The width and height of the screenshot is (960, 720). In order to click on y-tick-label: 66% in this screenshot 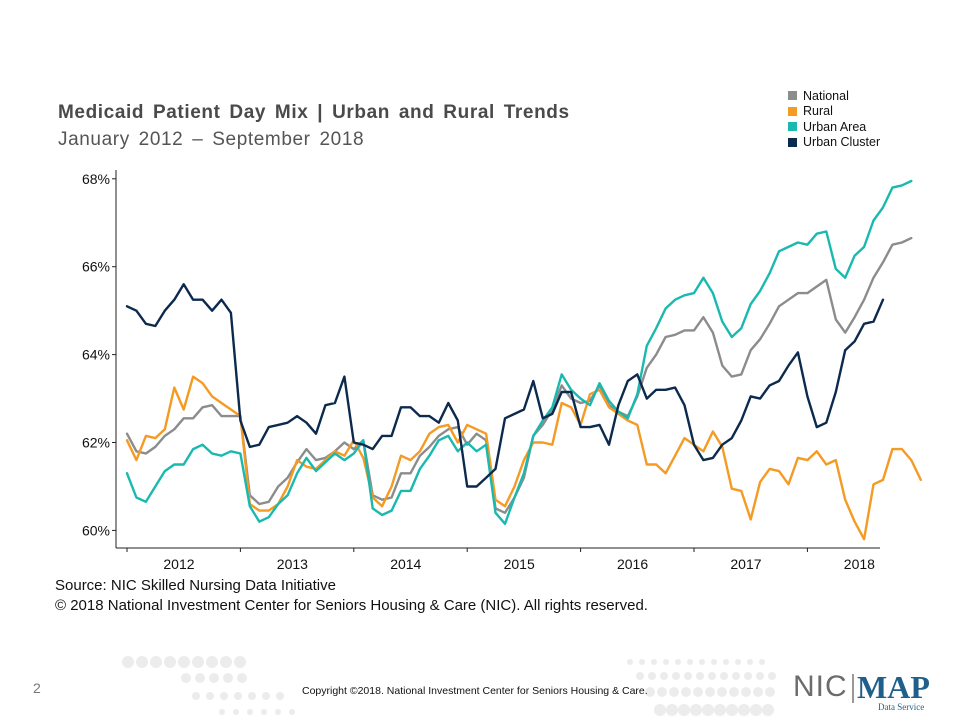, I will do `click(96, 267)`.